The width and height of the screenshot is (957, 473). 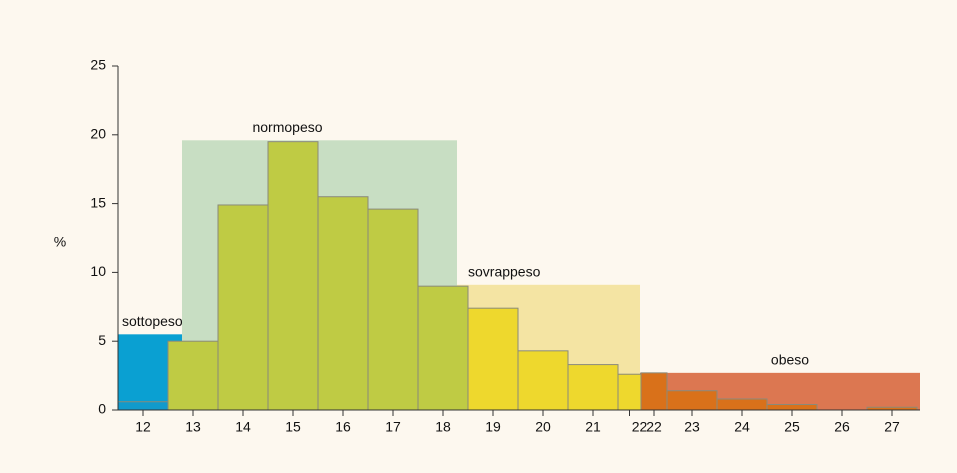 What do you see at coordinates (493, 427) in the screenshot?
I see `x-tick-label: 19` at bounding box center [493, 427].